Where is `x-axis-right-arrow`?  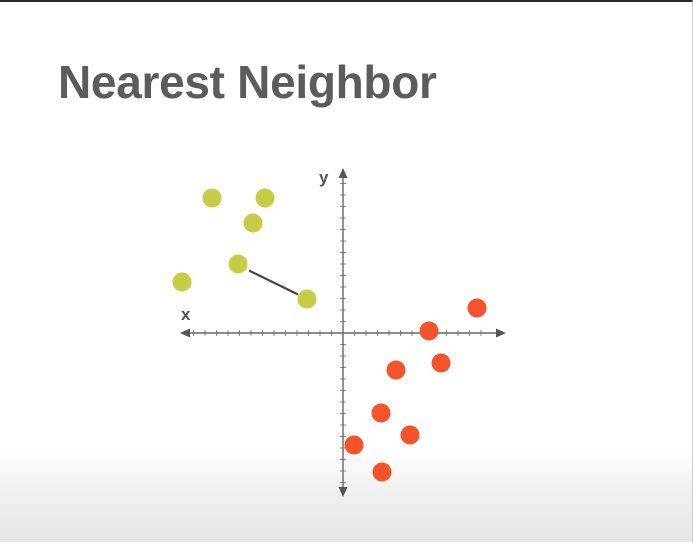 x-axis-right-arrow is located at coordinates (501, 333).